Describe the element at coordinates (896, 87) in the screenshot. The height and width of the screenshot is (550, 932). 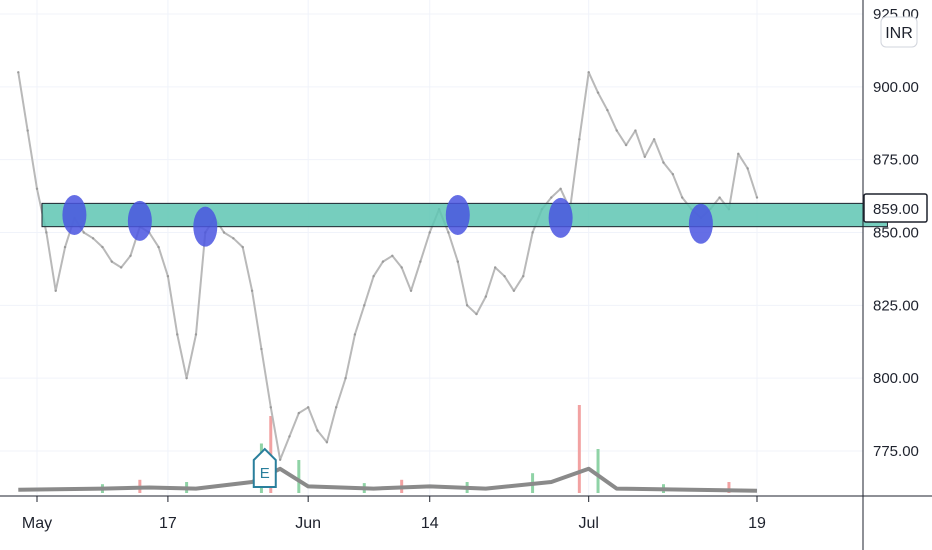
I see `price-tick-label: 900.00` at that location.